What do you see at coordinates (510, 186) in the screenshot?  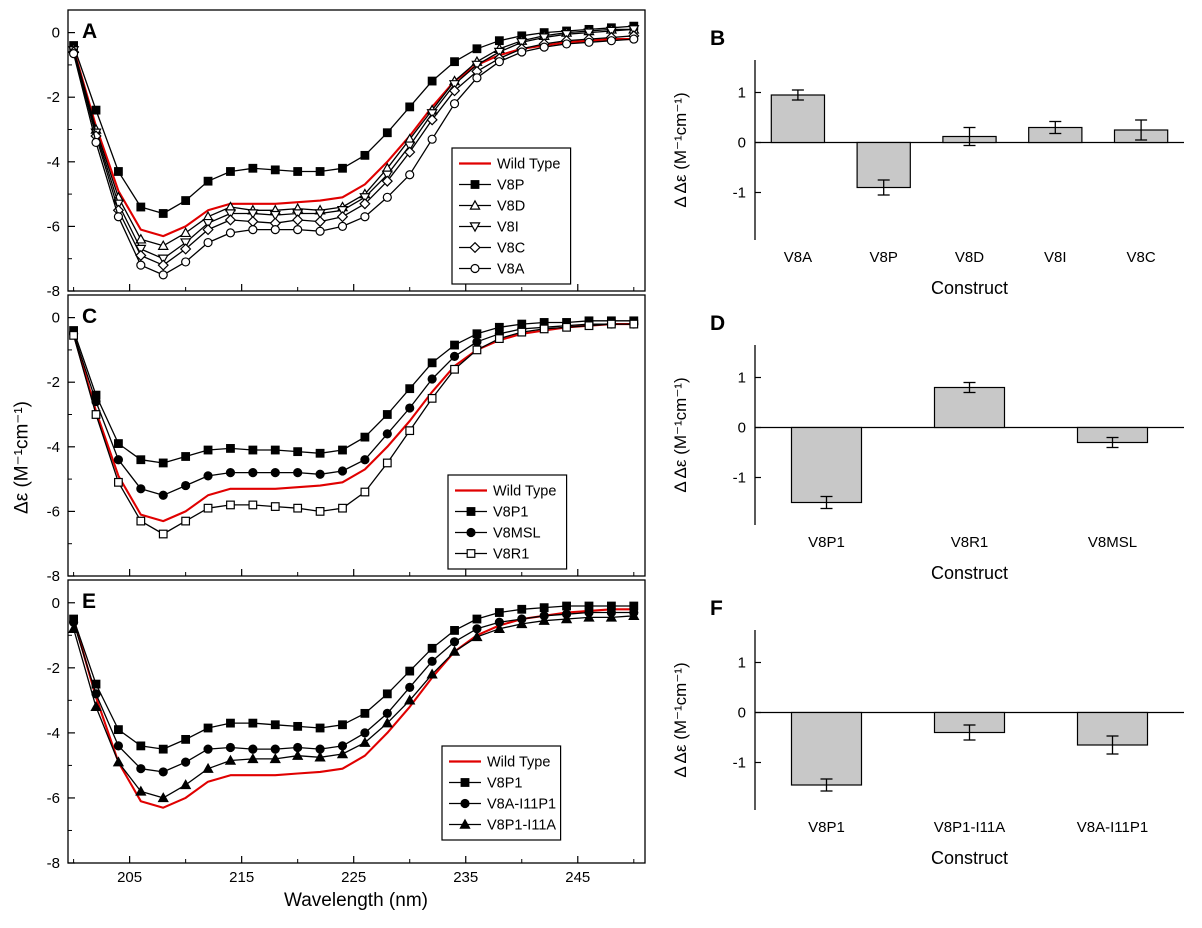 I see `legend-label: V8P` at bounding box center [510, 186].